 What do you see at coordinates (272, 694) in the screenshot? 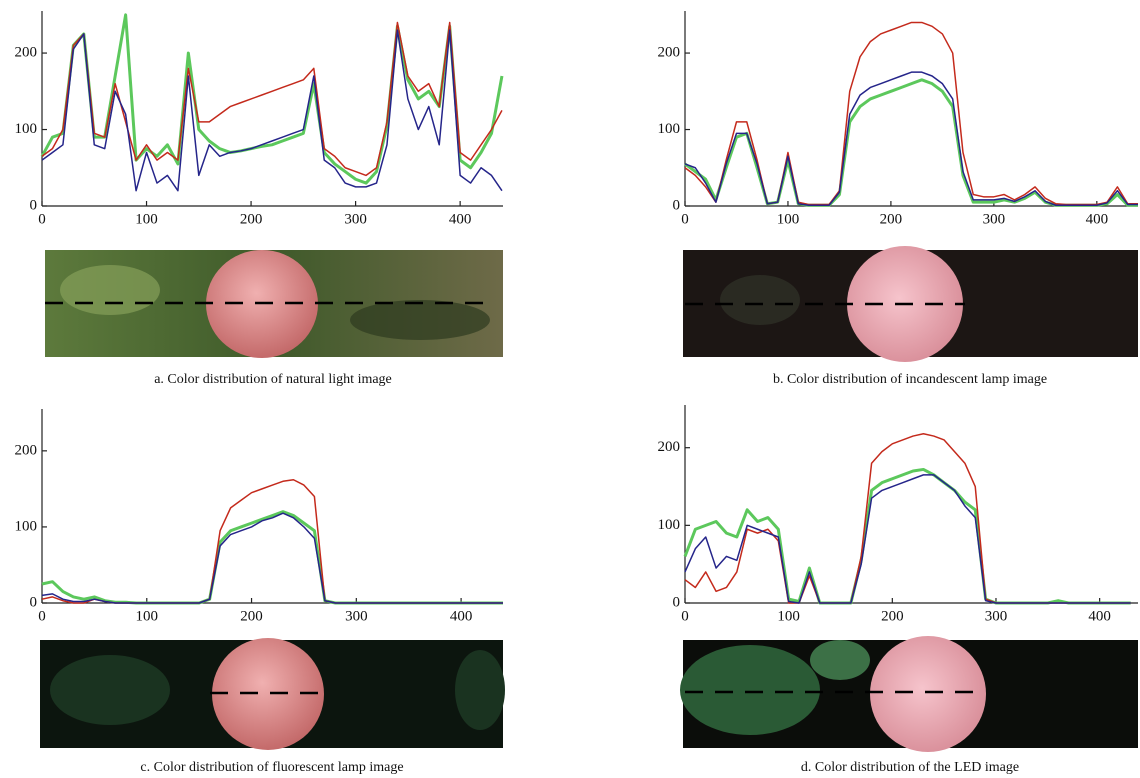
I see `photo-fluorescent` at bounding box center [272, 694].